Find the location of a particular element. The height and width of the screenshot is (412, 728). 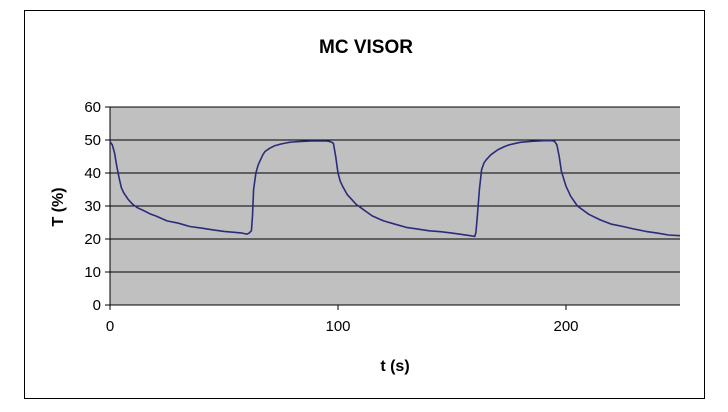

chart-title: MC VISOR is located at coordinates (366, 47).